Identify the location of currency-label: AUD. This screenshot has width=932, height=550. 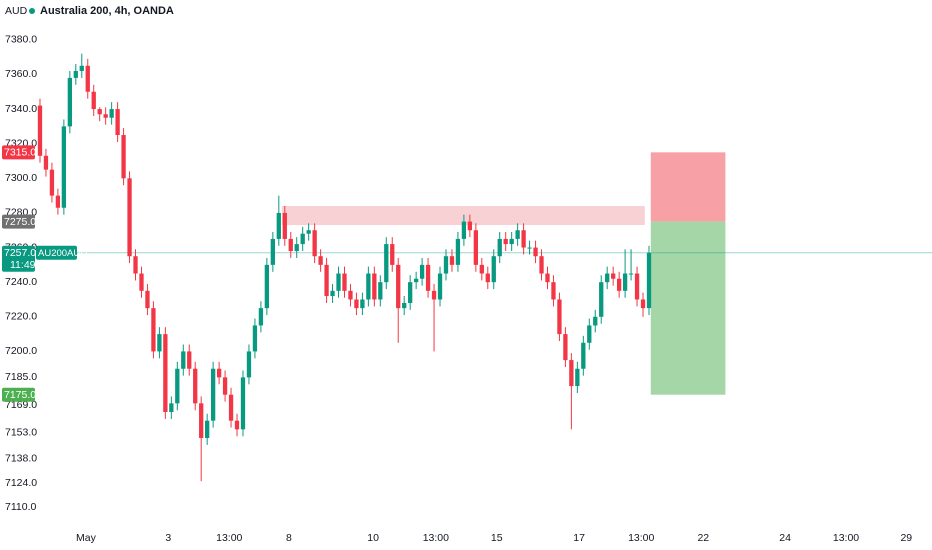
(16, 11).